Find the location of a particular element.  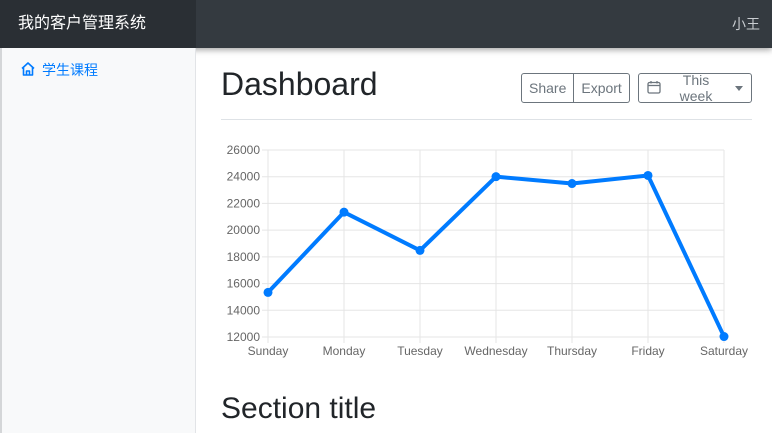

x-tick-label: Friday is located at coordinates (647, 351).